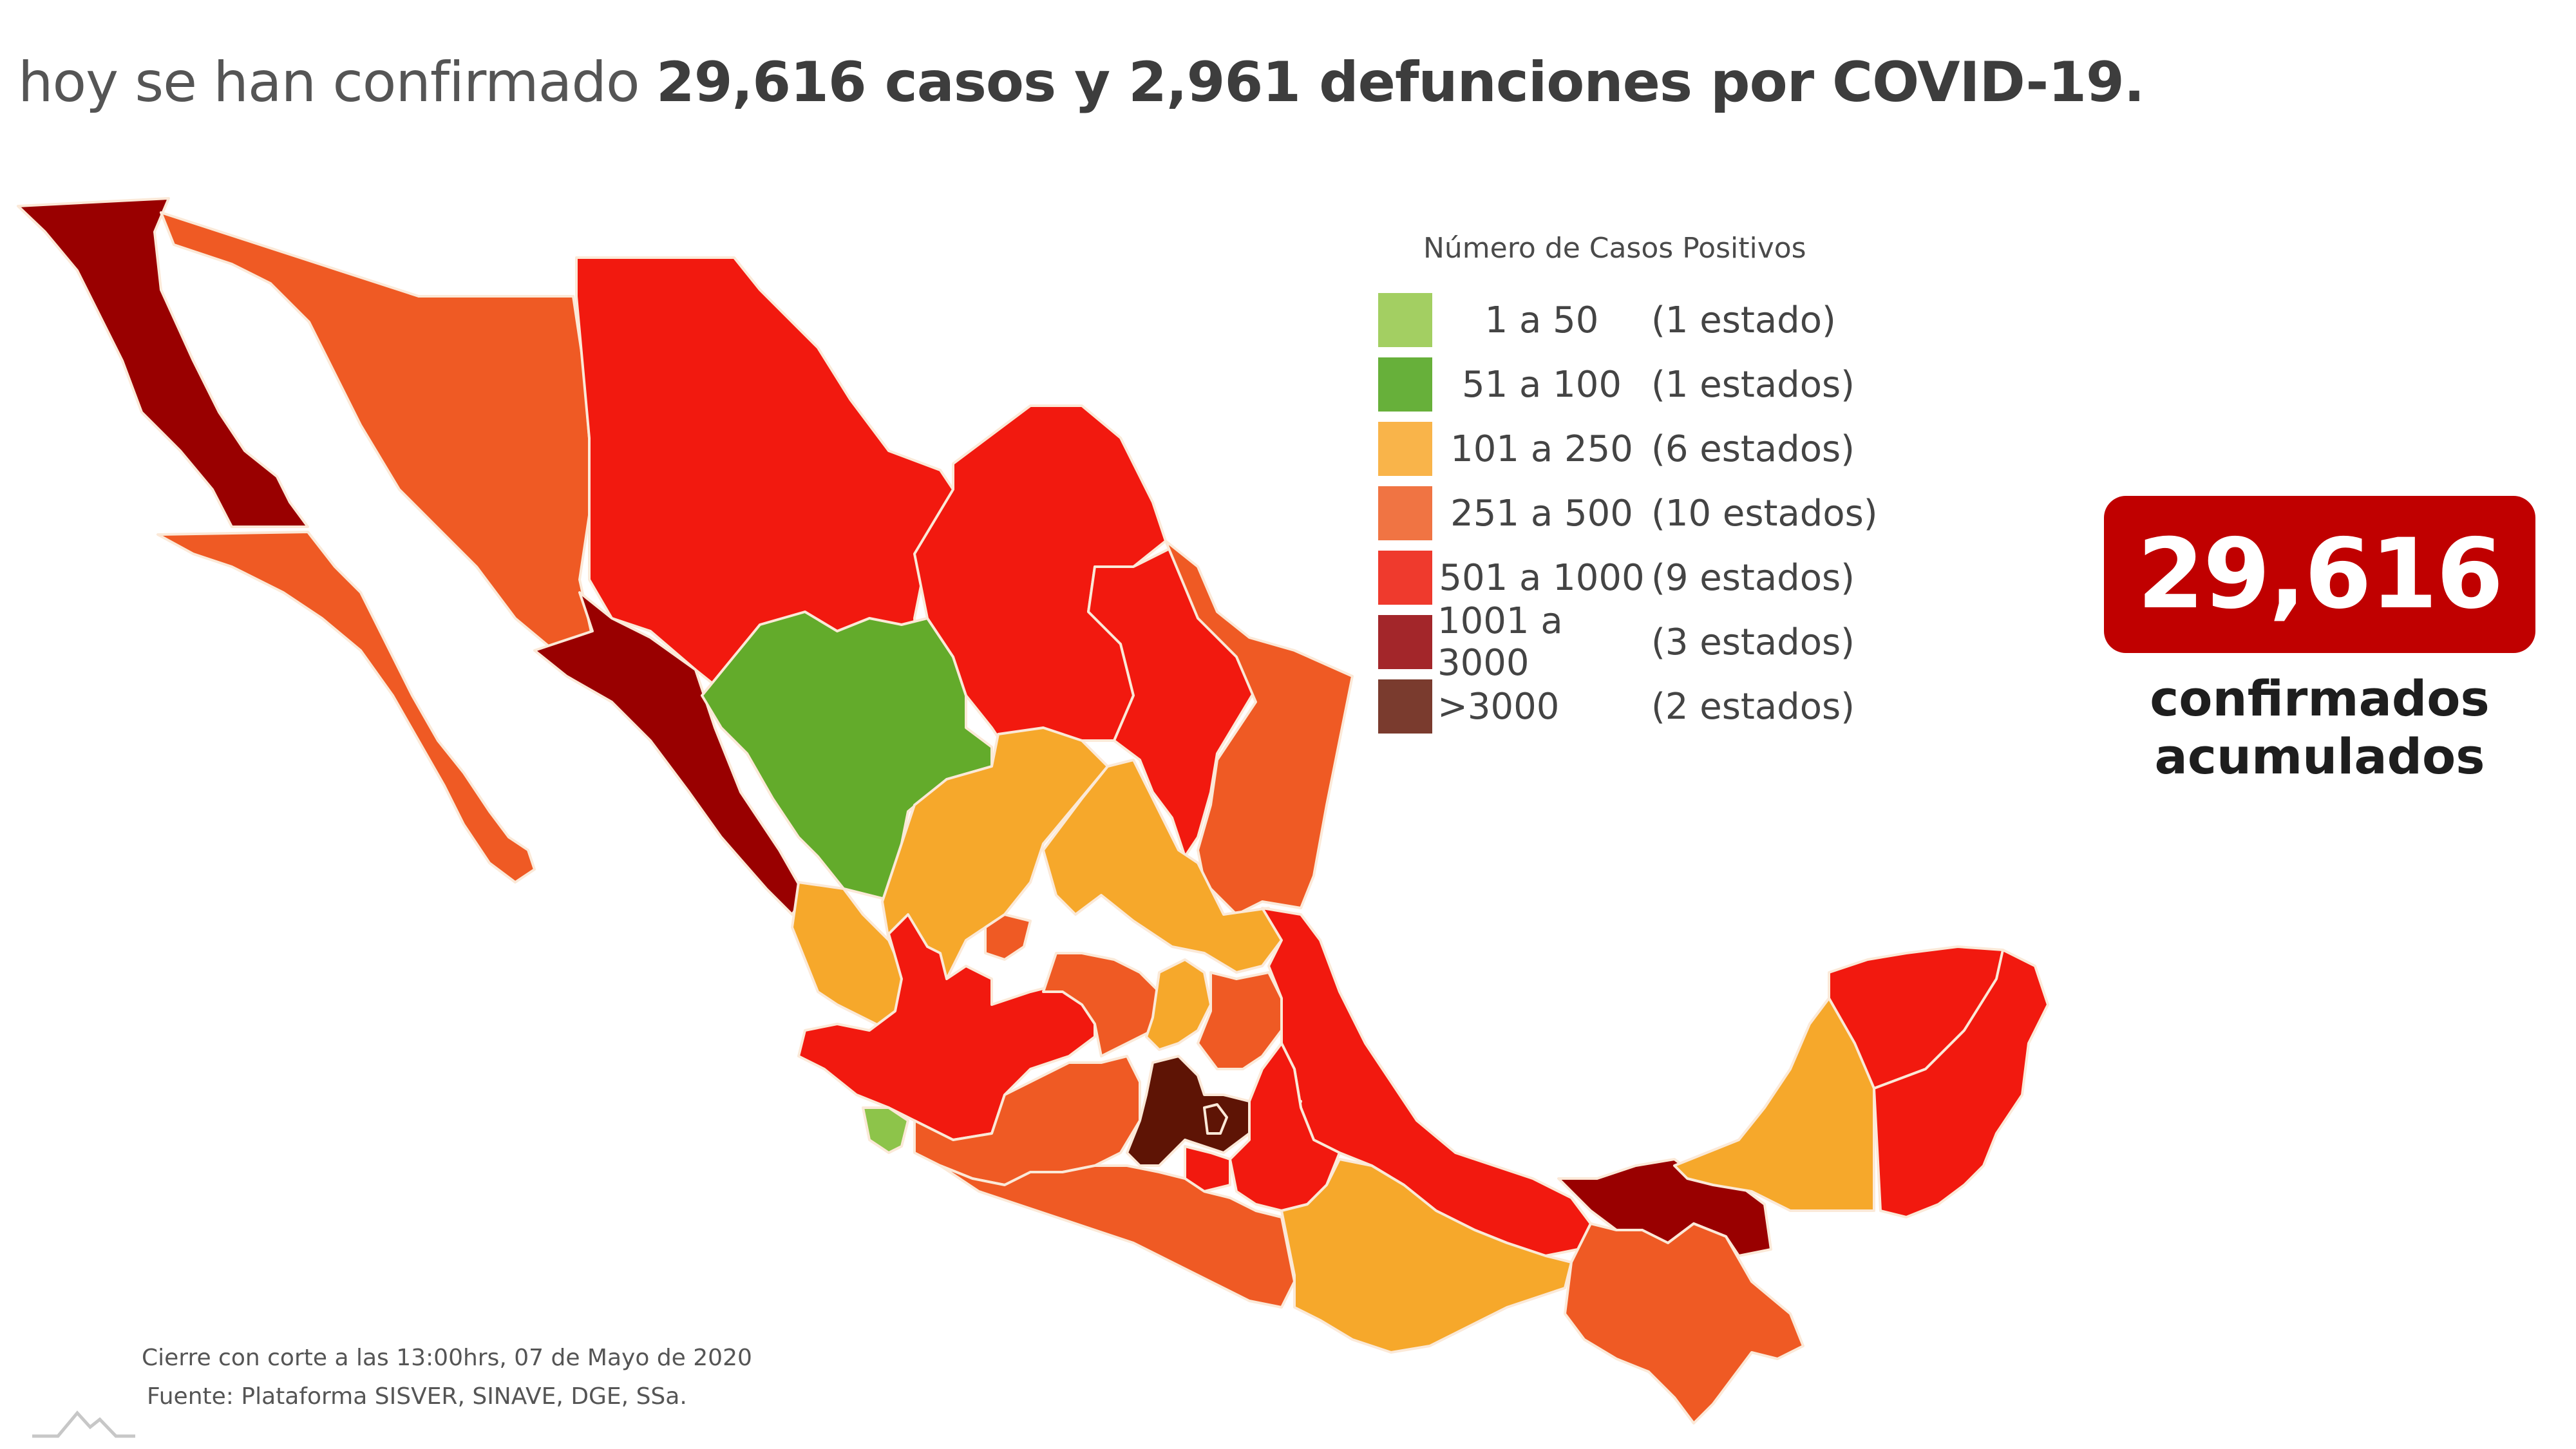  I want to click on legend-range: 251 a 500, so click(1541, 513).